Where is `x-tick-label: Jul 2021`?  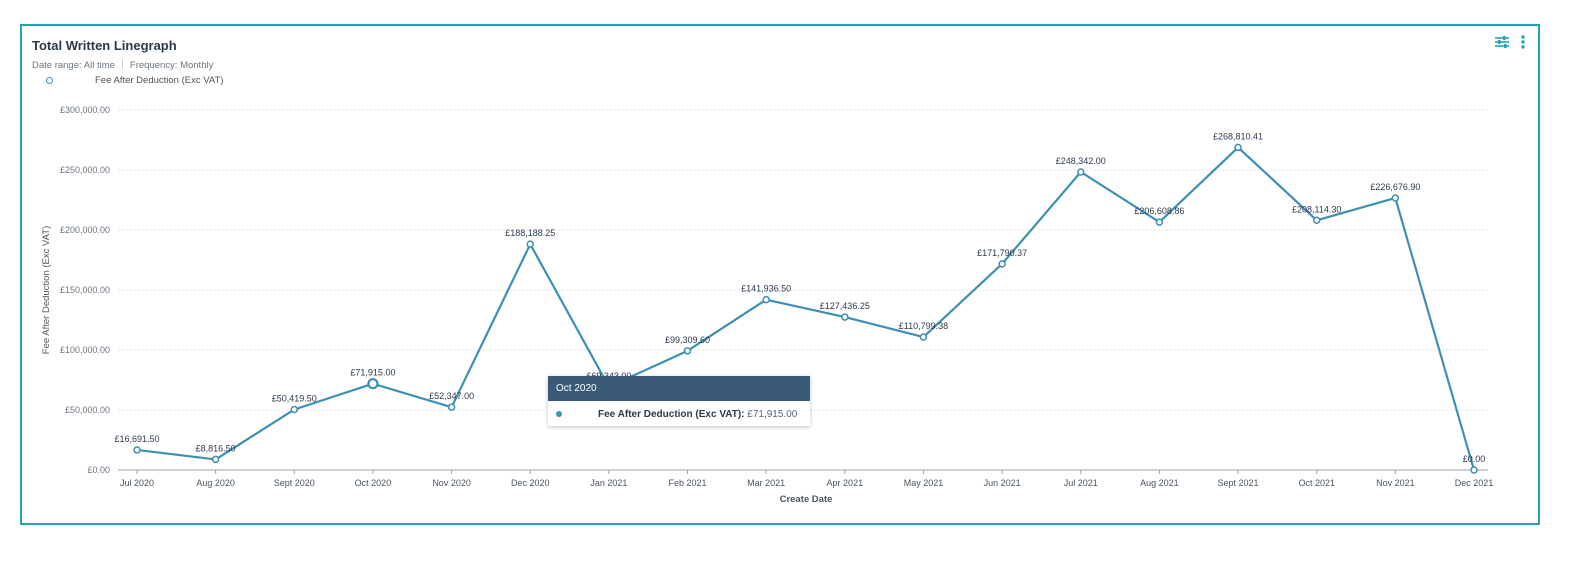 x-tick-label: Jul 2021 is located at coordinates (1081, 483).